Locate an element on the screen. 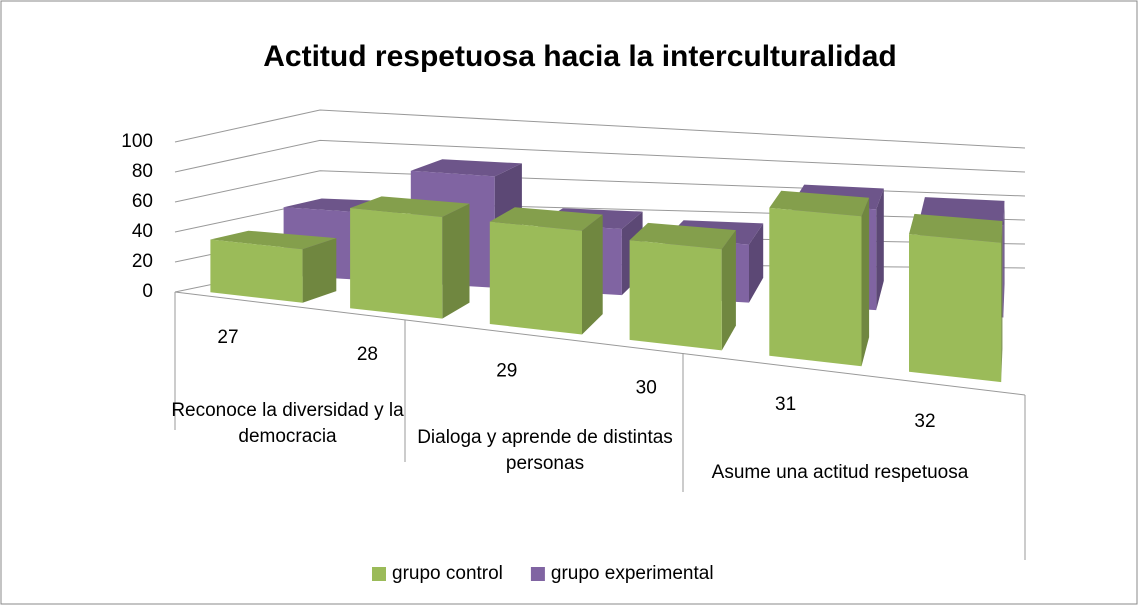 The image size is (1140, 607). category-group-label: Asume una actitud respetuosa is located at coordinates (840, 472).